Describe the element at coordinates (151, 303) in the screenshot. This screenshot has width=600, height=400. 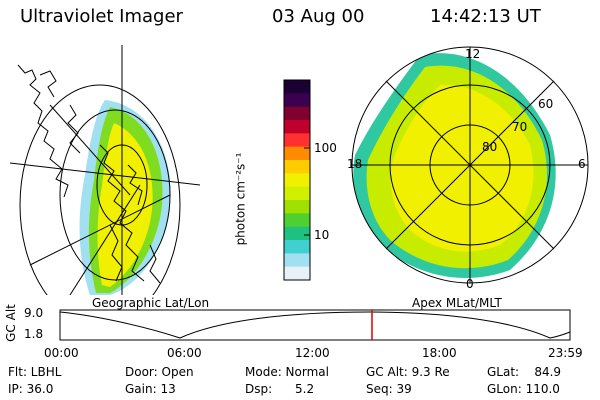
I see `geo-map-caption: Geographic Lat/Lon` at that location.